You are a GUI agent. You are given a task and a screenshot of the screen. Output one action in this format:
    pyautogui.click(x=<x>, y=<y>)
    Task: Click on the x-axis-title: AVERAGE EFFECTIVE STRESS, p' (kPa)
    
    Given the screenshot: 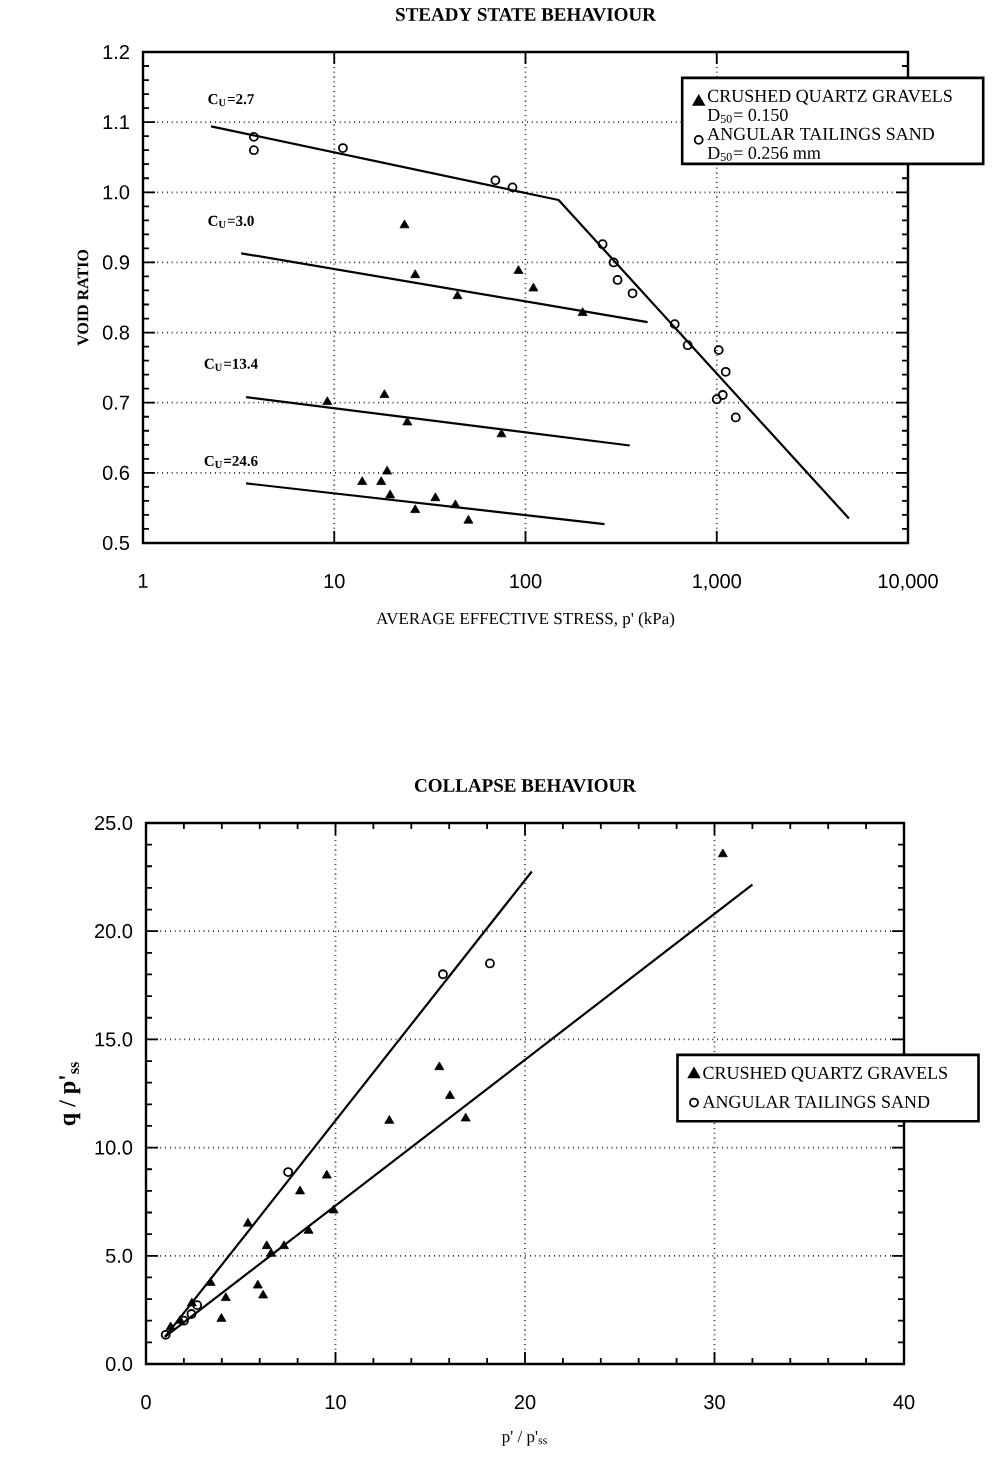 What is the action you would take?
    pyautogui.click(x=525, y=620)
    